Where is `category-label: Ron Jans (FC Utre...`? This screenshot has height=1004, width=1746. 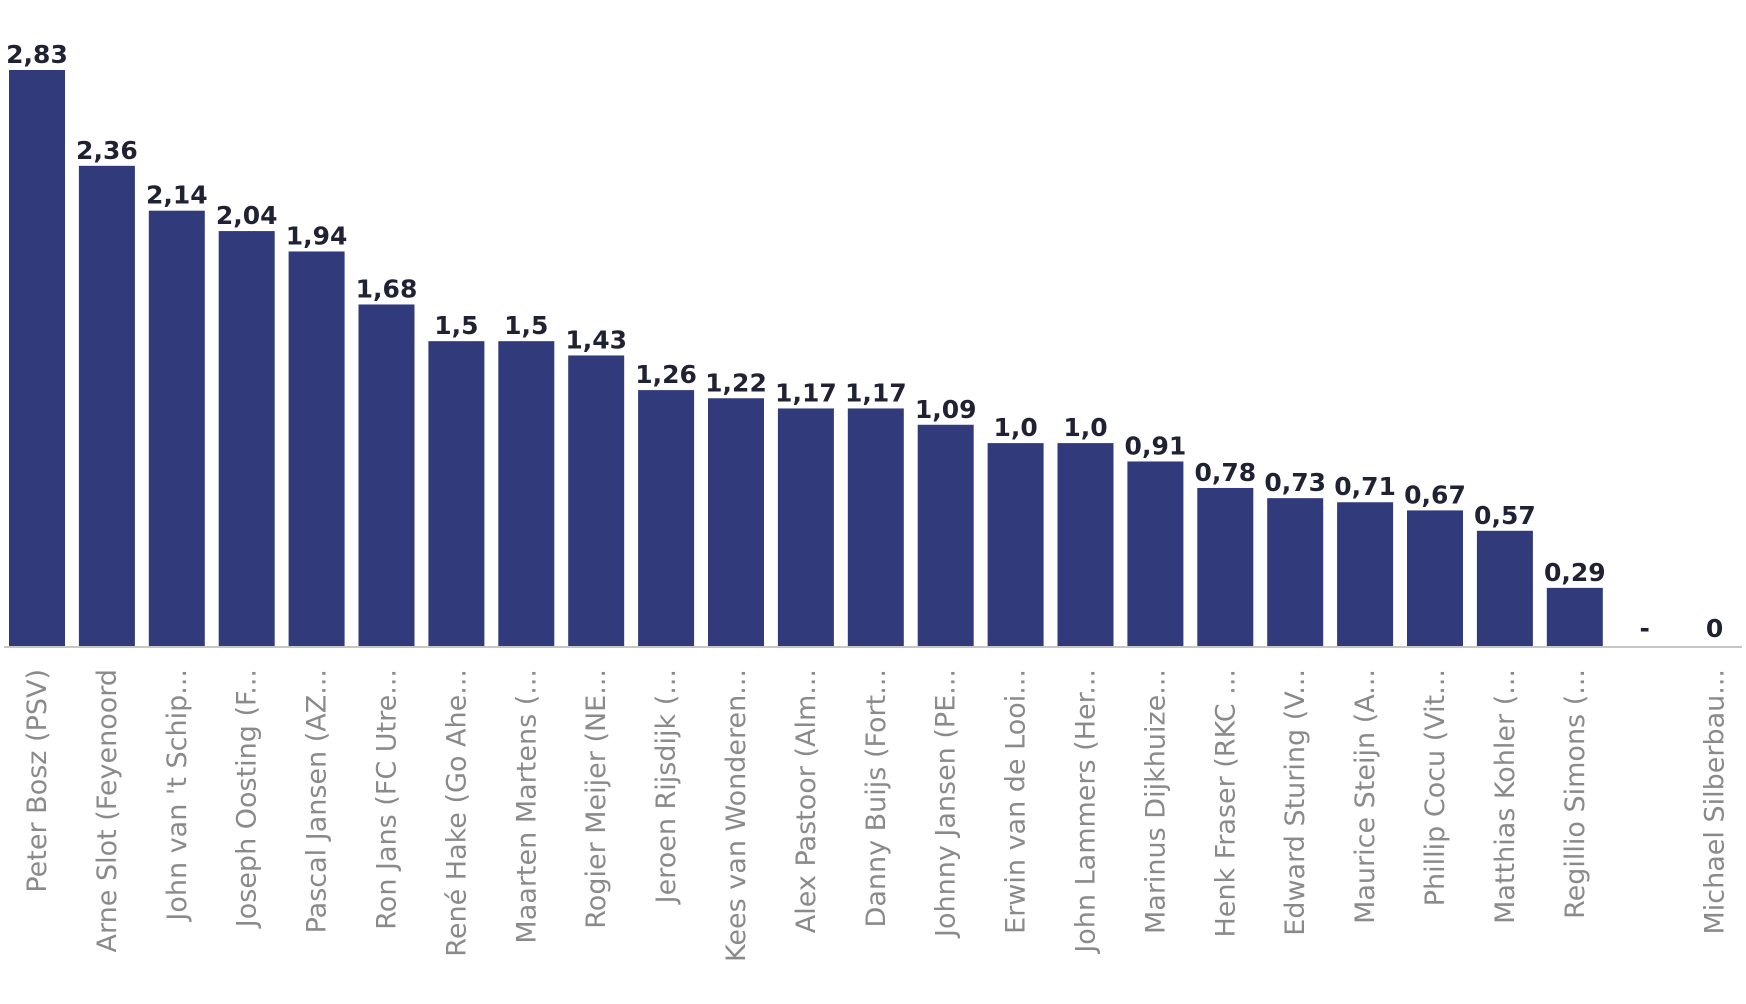 category-label: Ron Jans (FC Utre... is located at coordinates (387, 799).